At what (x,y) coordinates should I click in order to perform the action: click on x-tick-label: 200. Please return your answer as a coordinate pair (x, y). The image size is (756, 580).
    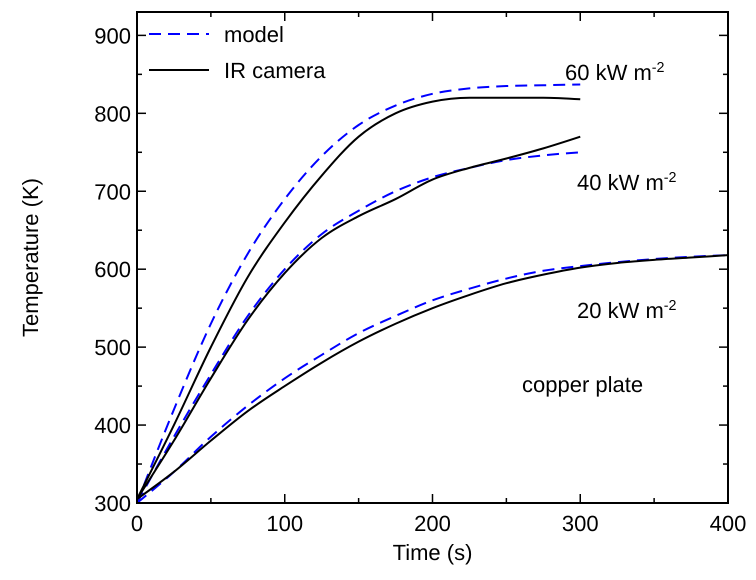
    Looking at the image, I should click on (432, 523).